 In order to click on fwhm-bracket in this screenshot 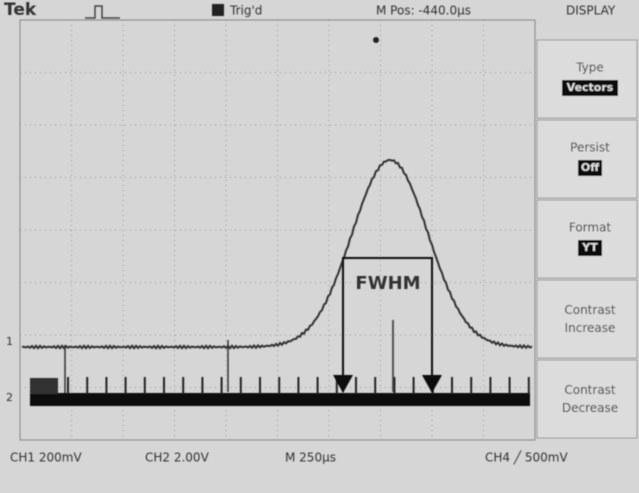, I will do `click(387, 324)`.